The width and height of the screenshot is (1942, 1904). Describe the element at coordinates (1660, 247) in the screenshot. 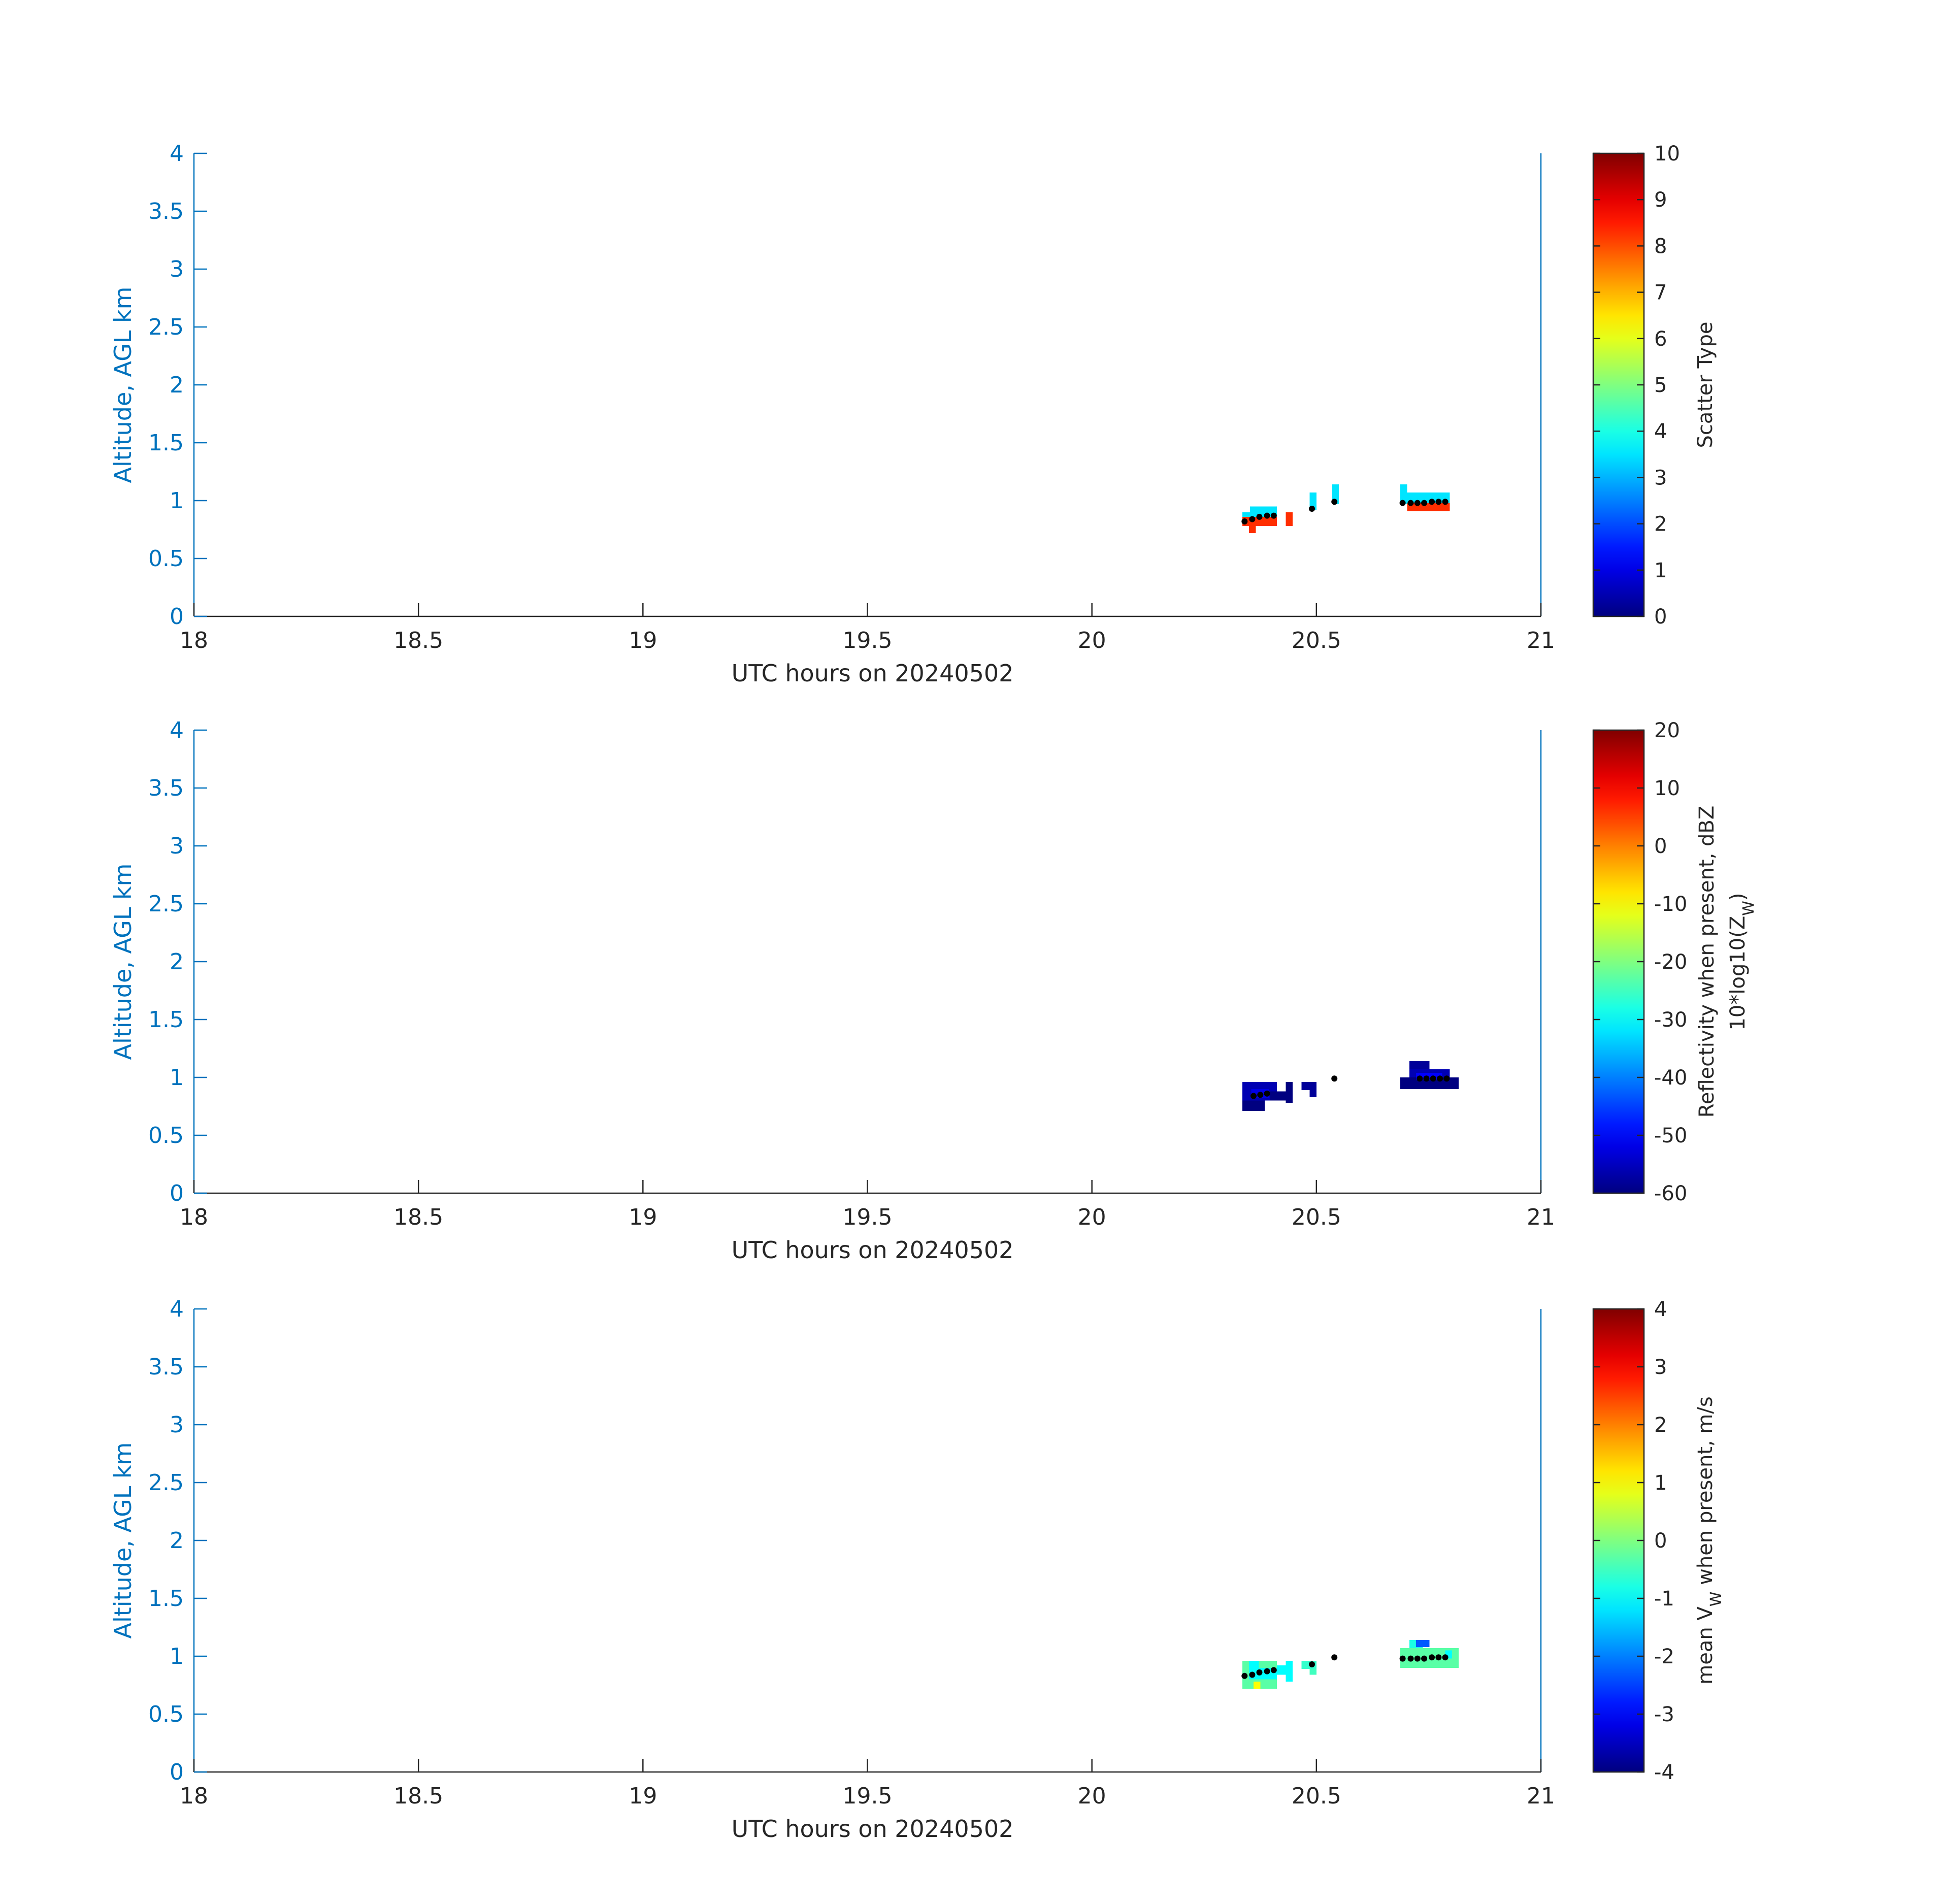

I see `colorbar-tick-label: 8` at that location.